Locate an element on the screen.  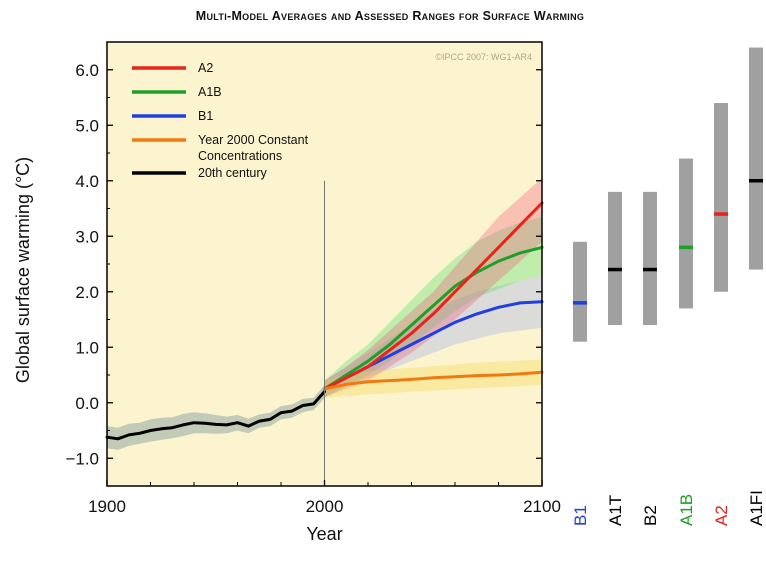
range-bar-a2 is located at coordinates (721, 197).